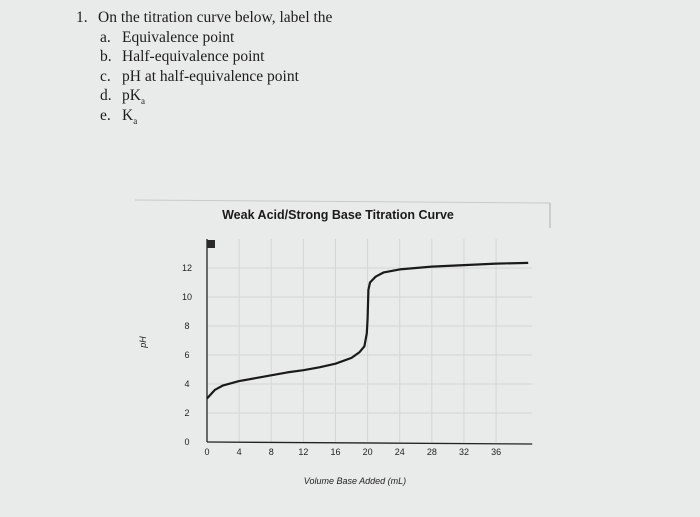 Image resolution: width=700 pixels, height=517 pixels. What do you see at coordinates (239, 452) in the screenshot?
I see `x-tick-label: 4` at bounding box center [239, 452].